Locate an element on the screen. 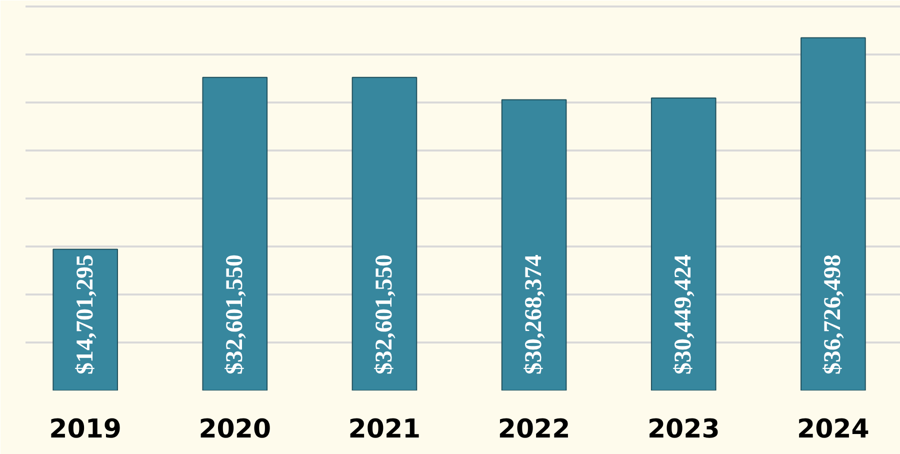  x-tick-label: 2021 is located at coordinates (384, 429).